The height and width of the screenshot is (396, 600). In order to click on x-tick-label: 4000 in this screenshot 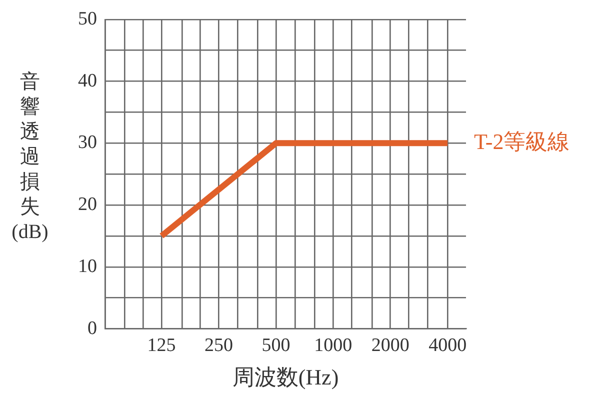, I will do `click(447, 345)`.